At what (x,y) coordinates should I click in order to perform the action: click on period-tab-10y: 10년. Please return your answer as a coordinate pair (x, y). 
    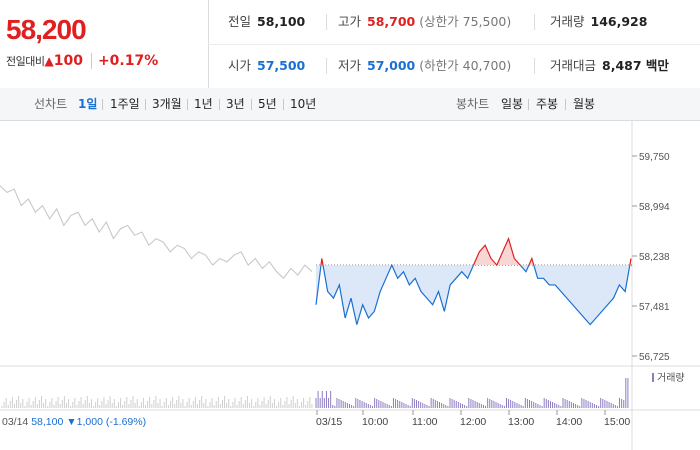
    Looking at the image, I should click on (303, 104).